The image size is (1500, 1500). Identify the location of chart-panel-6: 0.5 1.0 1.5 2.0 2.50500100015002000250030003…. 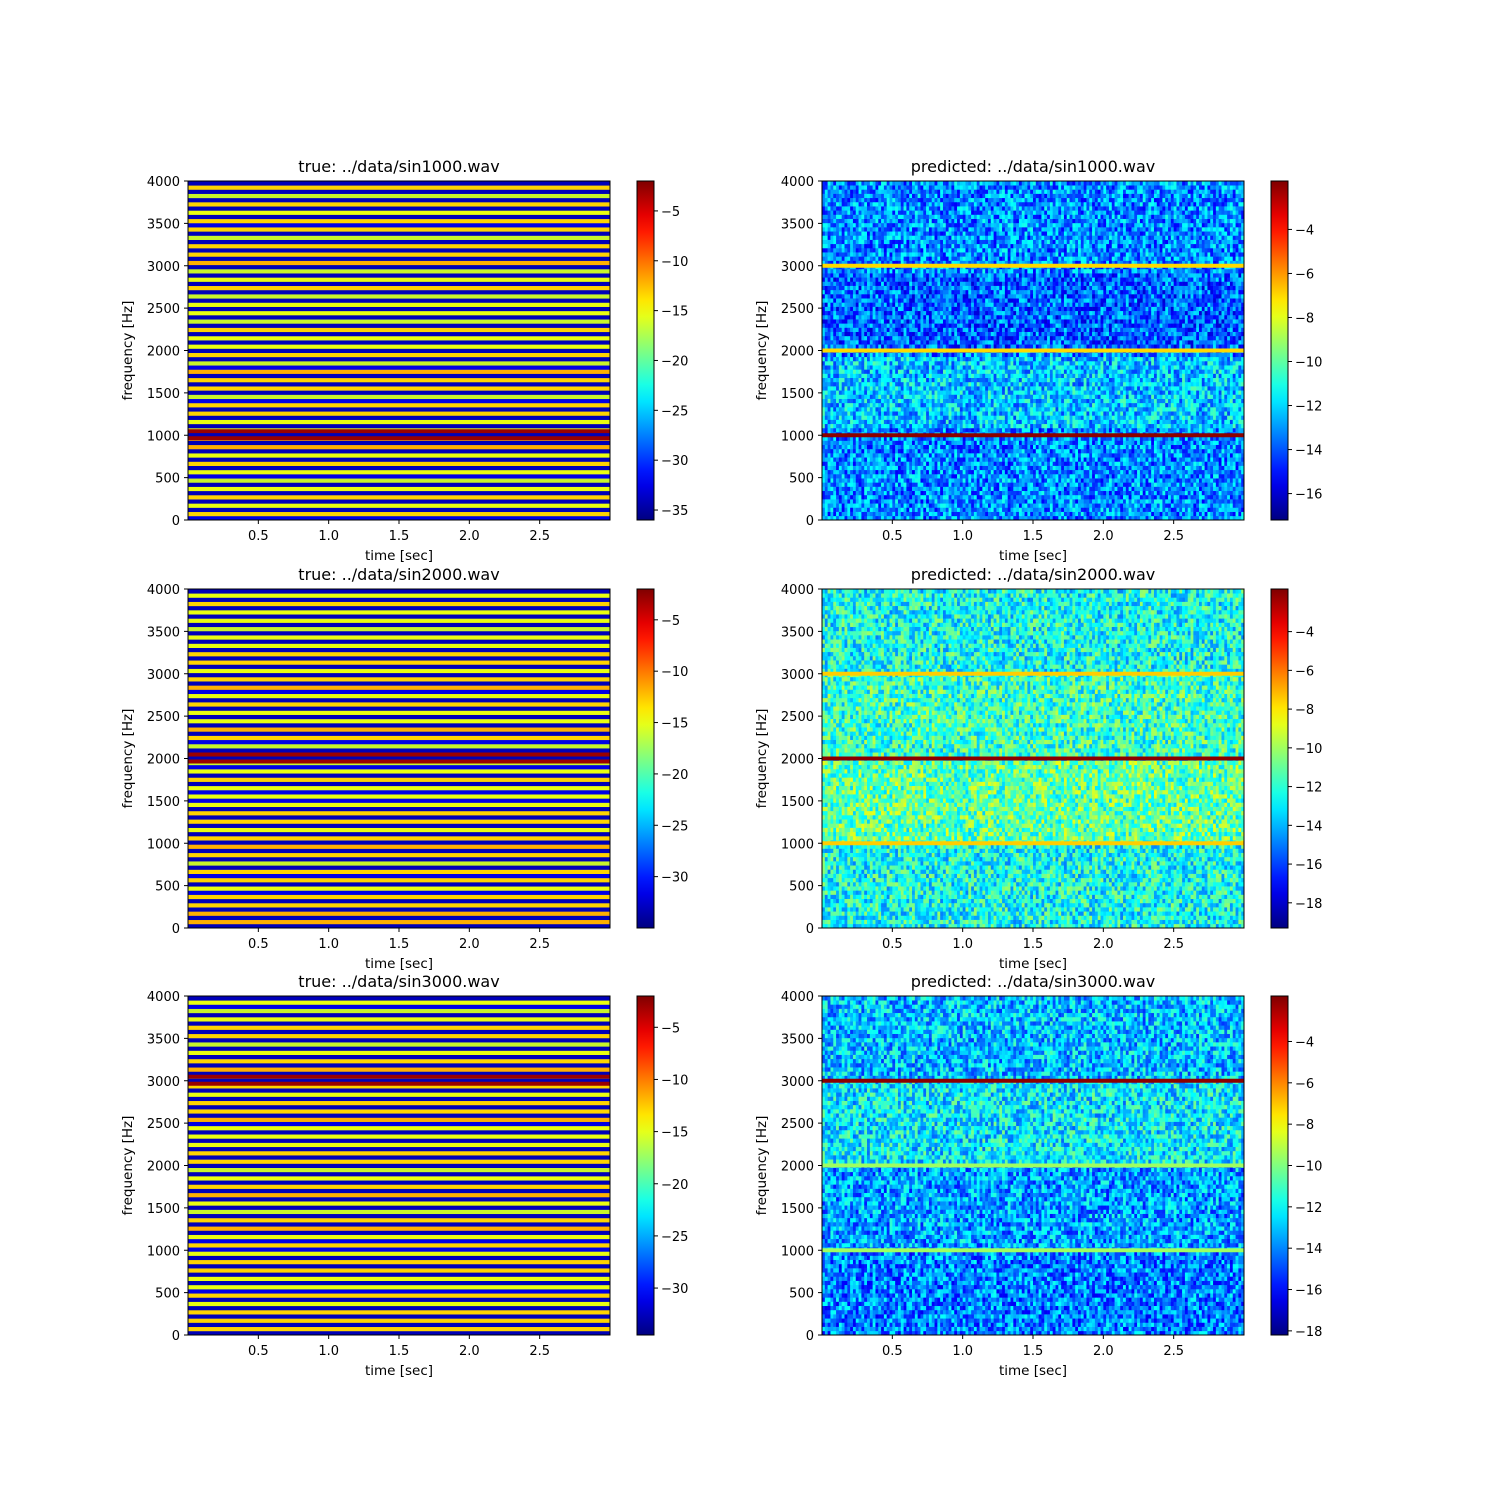
(1038, 1175).